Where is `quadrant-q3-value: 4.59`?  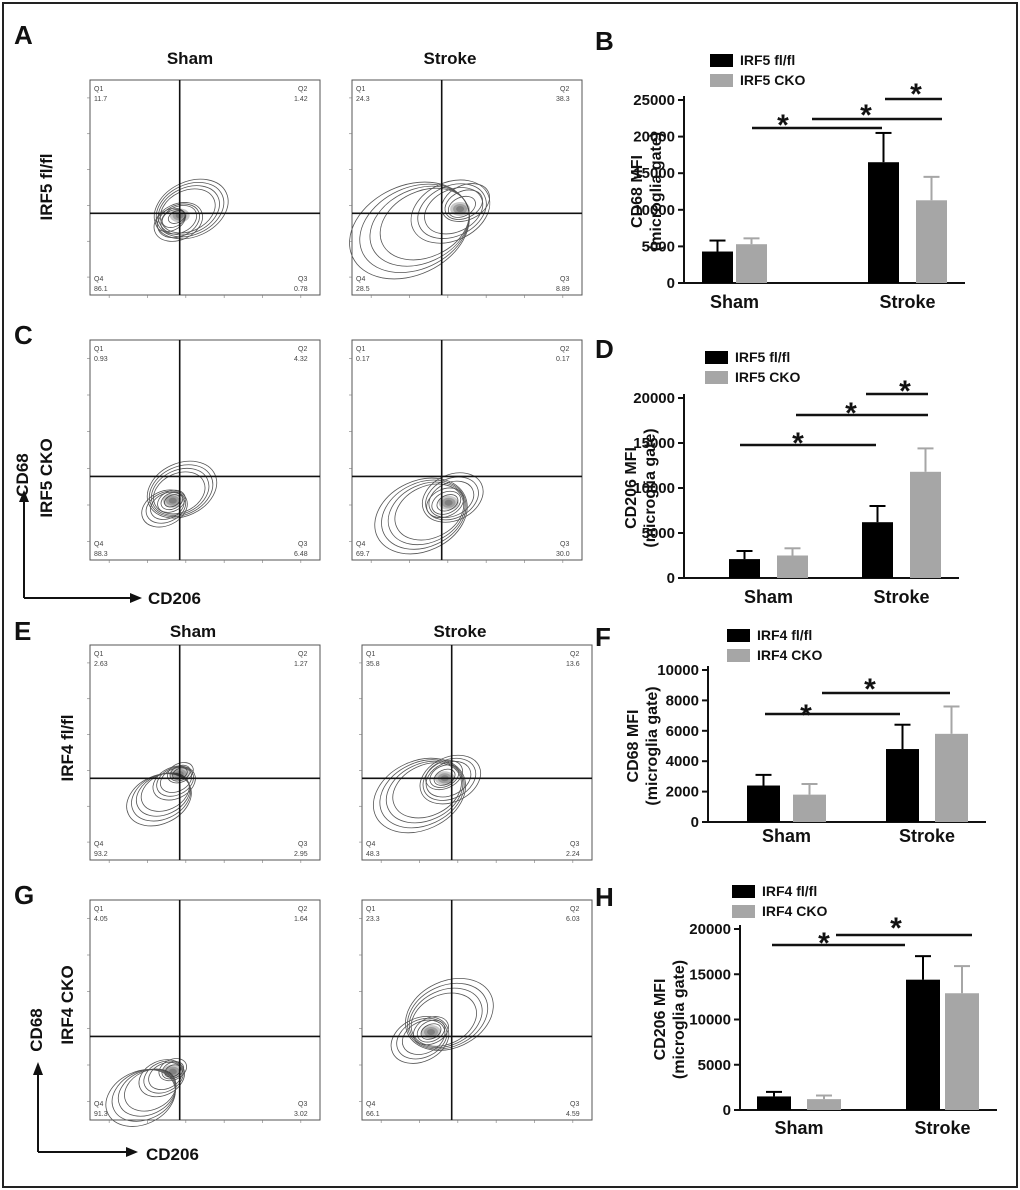 quadrant-q3-value: 4.59 is located at coordinates (573, 1114).